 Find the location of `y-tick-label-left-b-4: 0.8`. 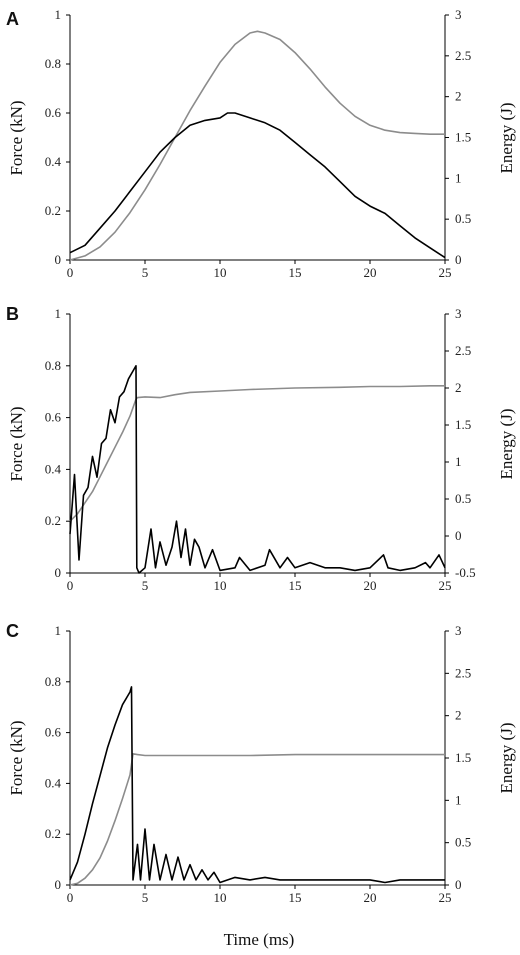

y-tick-label-left-b-4: 0.8 is located at coordinates (53, 365).